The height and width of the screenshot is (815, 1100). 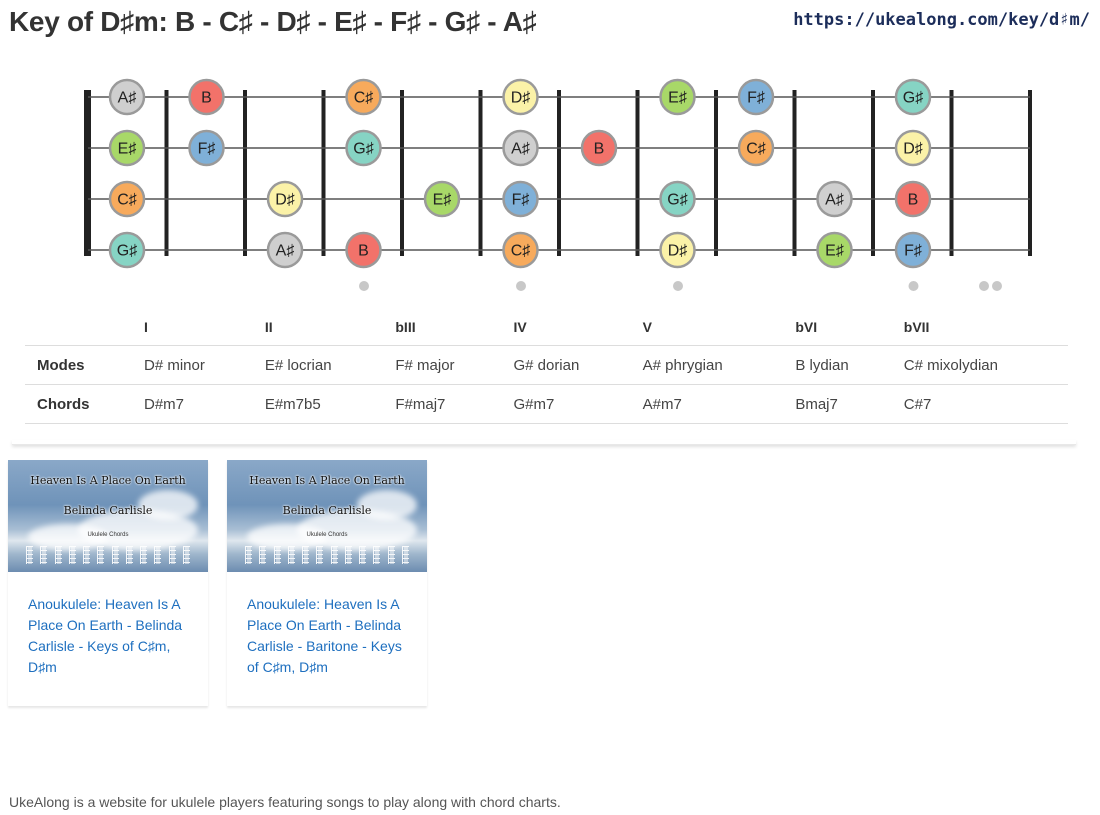 What do you see at coordinates (837, 404) in the screenshot?
I see `chord-cell: Bmaj7` at bounding box center [837, 404].